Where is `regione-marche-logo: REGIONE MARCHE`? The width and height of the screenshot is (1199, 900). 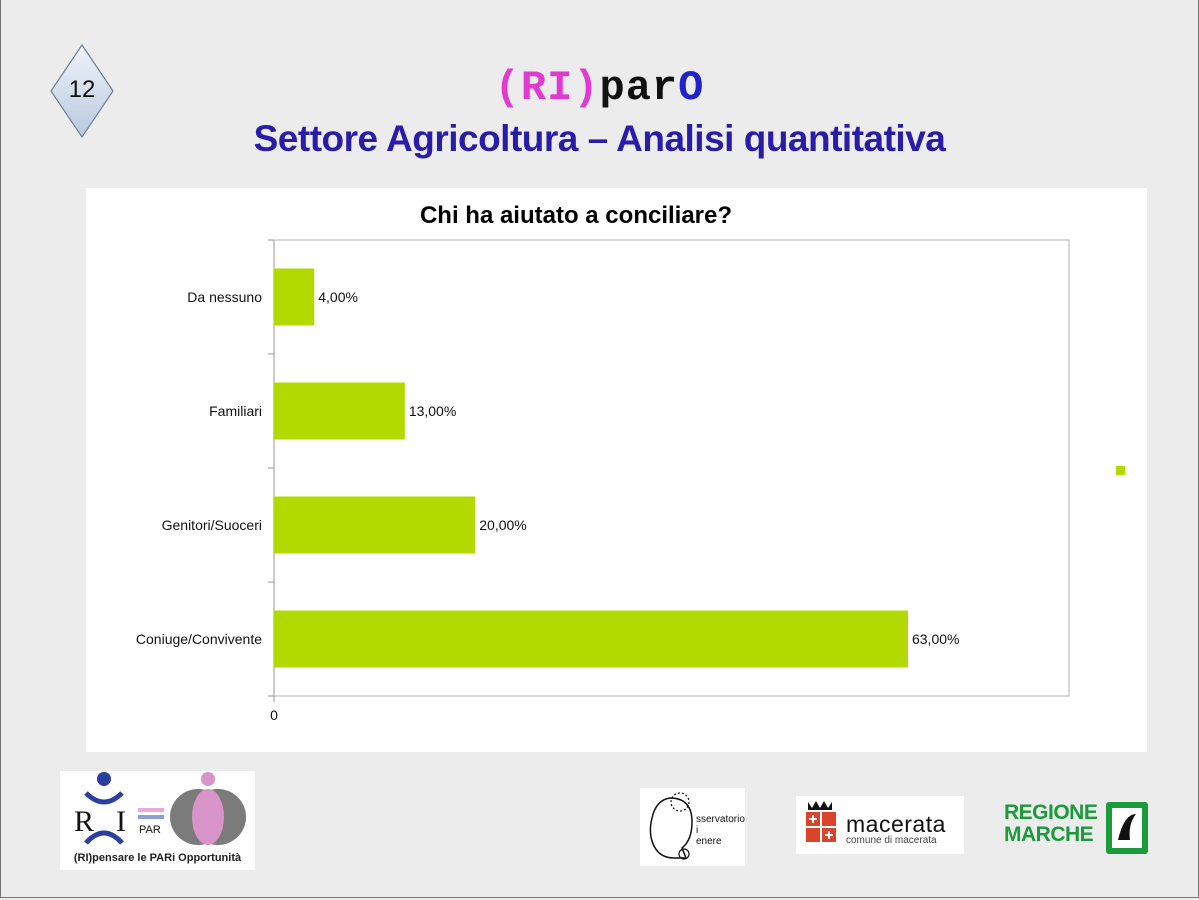 regione-marche-logo: REGIONE MARCHE is located at coordinates (1076, 828).